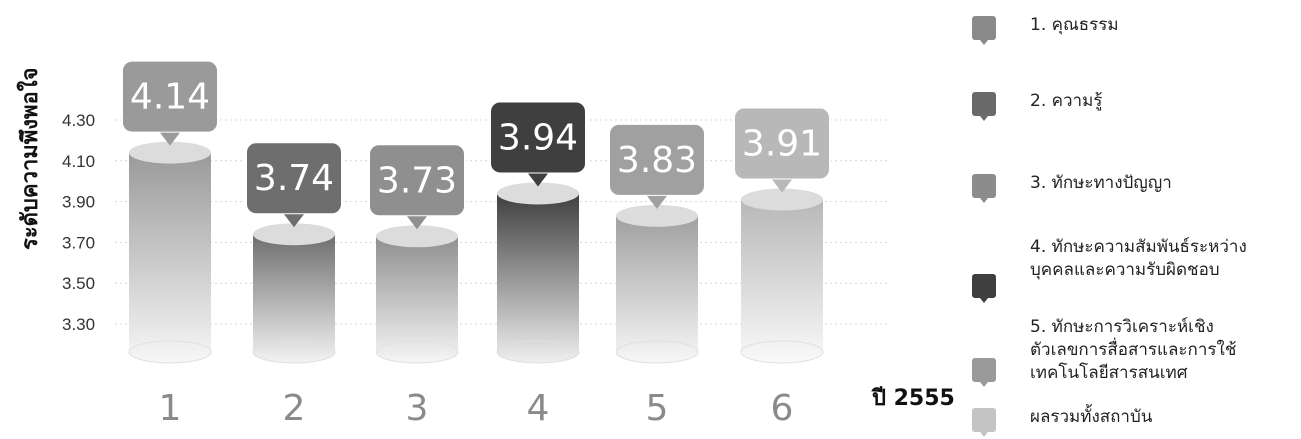 The image size is (1301, 439). Describe the element at coordinates (417, 180) in the screenshot. I see `data-label: 3.73` at that location.